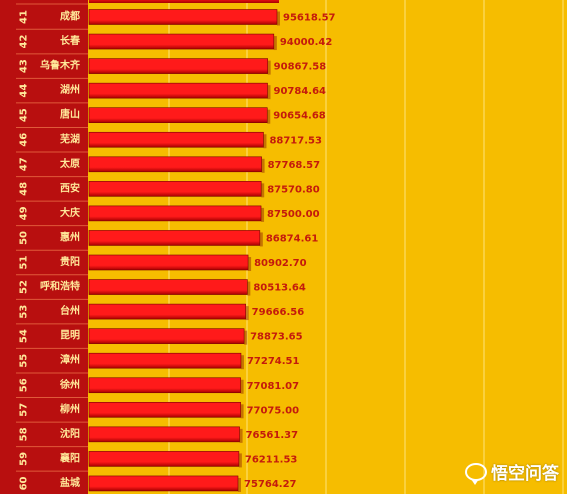  I want to click on rank-label: 48, so click(24, 189).